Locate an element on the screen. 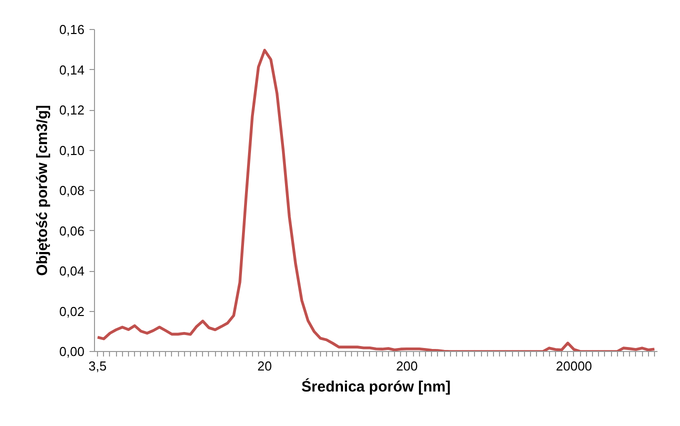 This screenshot has height=426, width=680. y-tick-label: 0,06 is located at coordinates (72, 230).